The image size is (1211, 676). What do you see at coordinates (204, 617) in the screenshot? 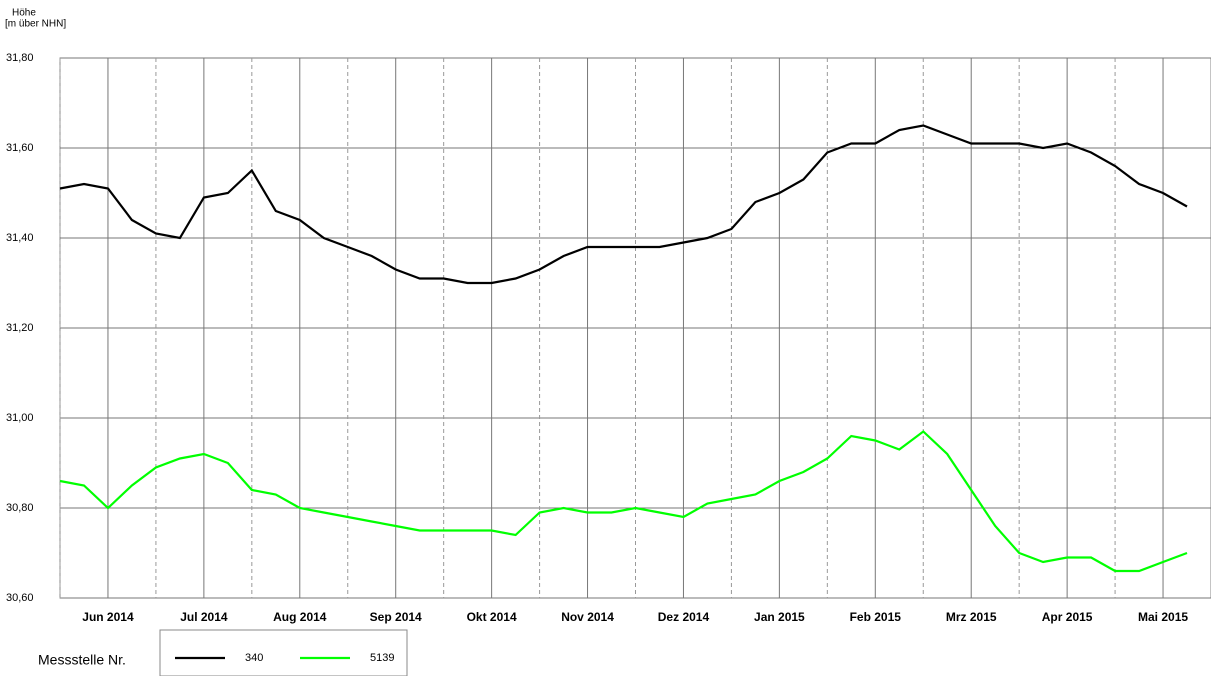
I see `x-tick-label: Jul 2014` at bounding box center [204, 617].